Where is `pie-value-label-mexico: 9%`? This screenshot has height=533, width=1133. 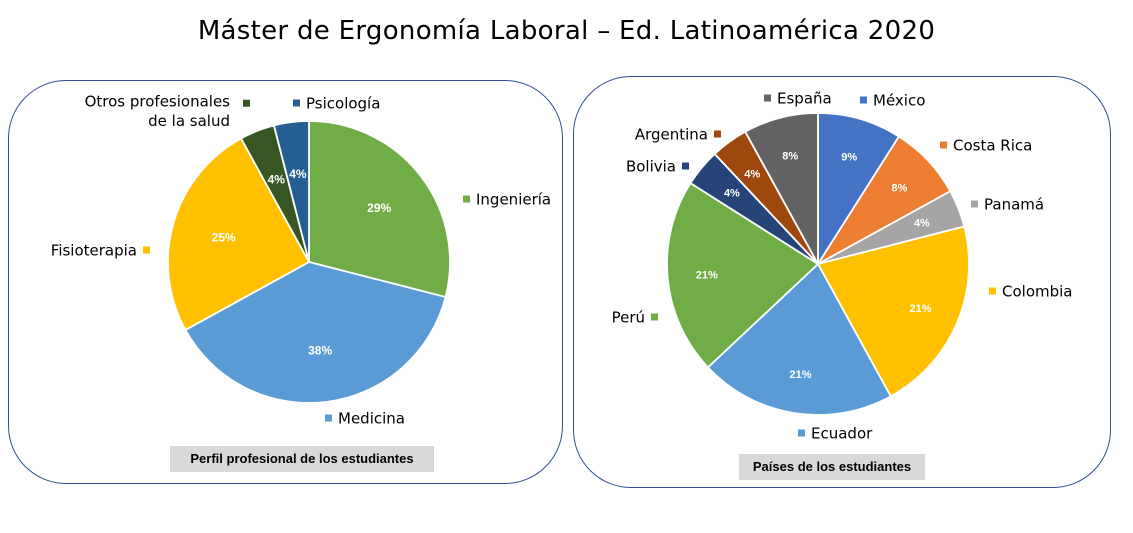 pie-value-label-mexico: 9% is located at coordinates (849, 158).